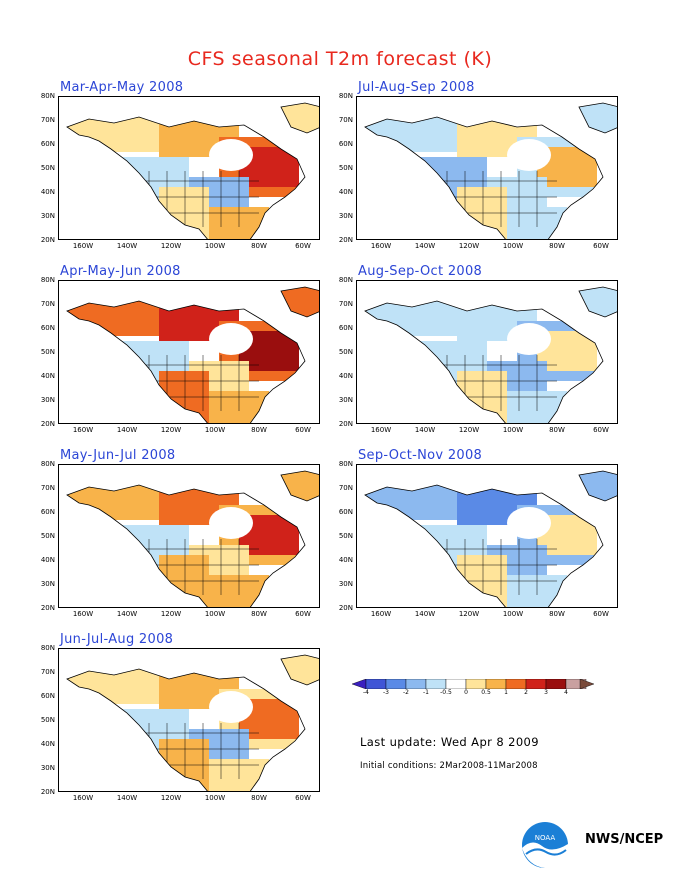 The width and height of the screenshot is (680, 880). I want to click on map-panel-aso, so click(487, 352).